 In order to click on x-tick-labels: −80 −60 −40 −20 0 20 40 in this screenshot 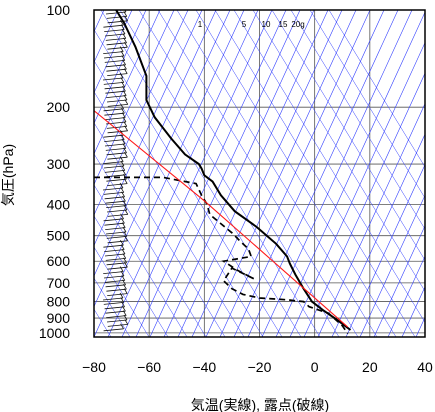, I will do `click(257, 367)`.